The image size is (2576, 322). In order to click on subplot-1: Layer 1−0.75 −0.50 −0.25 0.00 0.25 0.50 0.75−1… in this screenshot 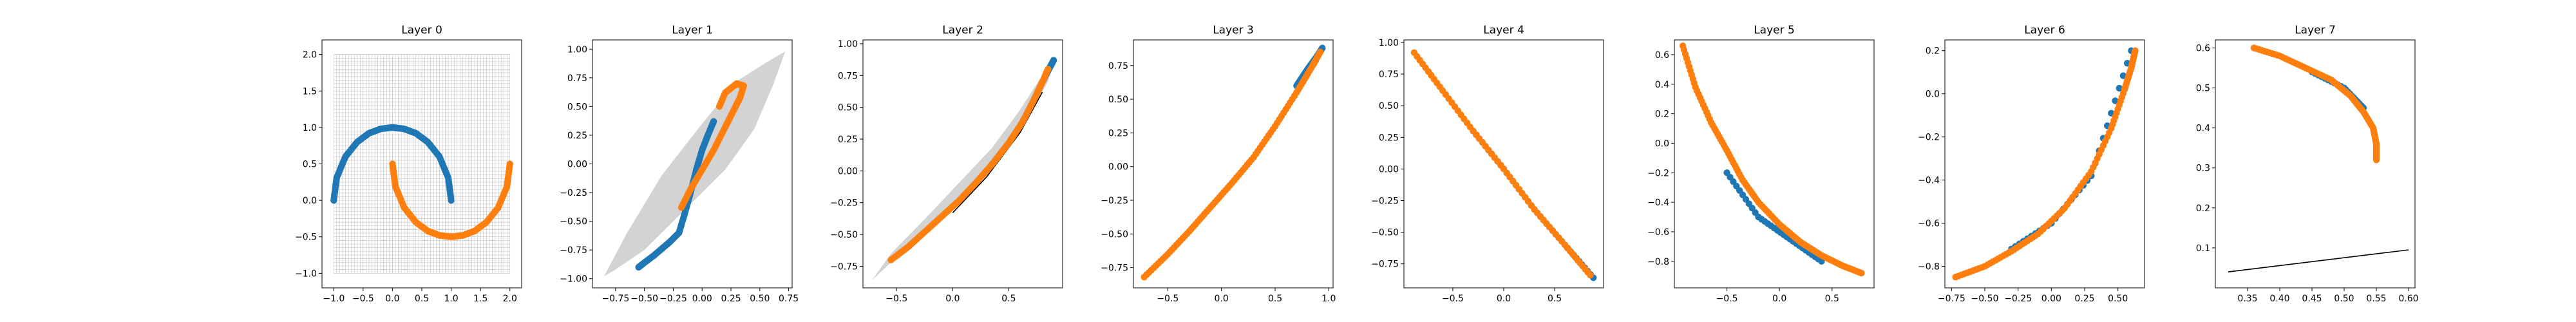, I will do `click(680, 164)`.